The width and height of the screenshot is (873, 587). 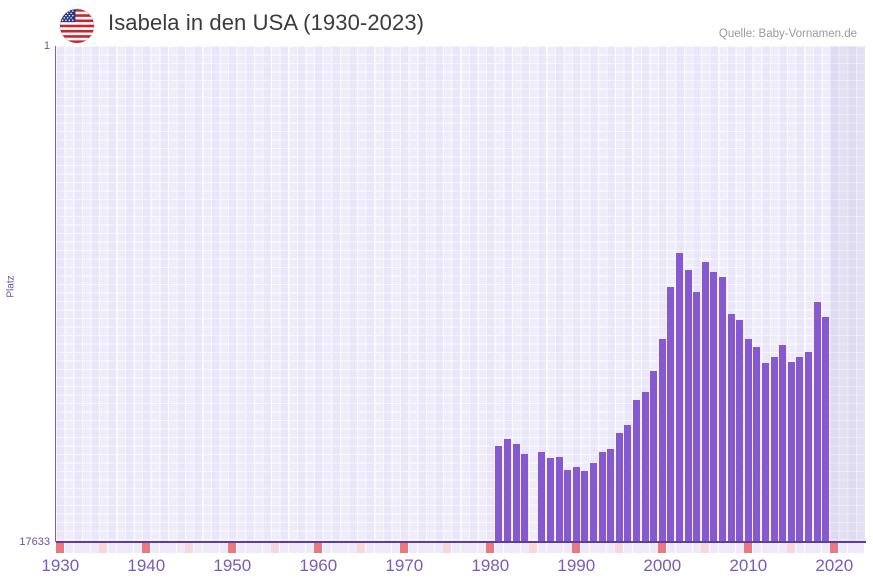 What do you see at coordinates (232, 548) in the screenshot?
I see `tick-major-1950` at bounding box center [232, 548].